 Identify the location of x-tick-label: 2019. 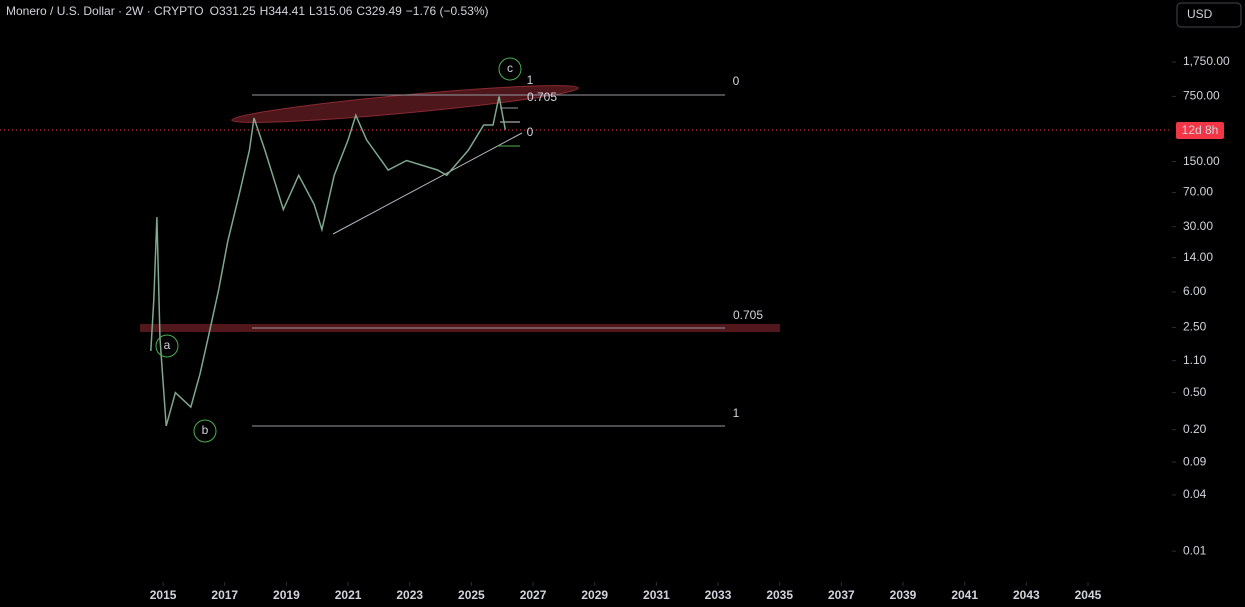
(286, 595).